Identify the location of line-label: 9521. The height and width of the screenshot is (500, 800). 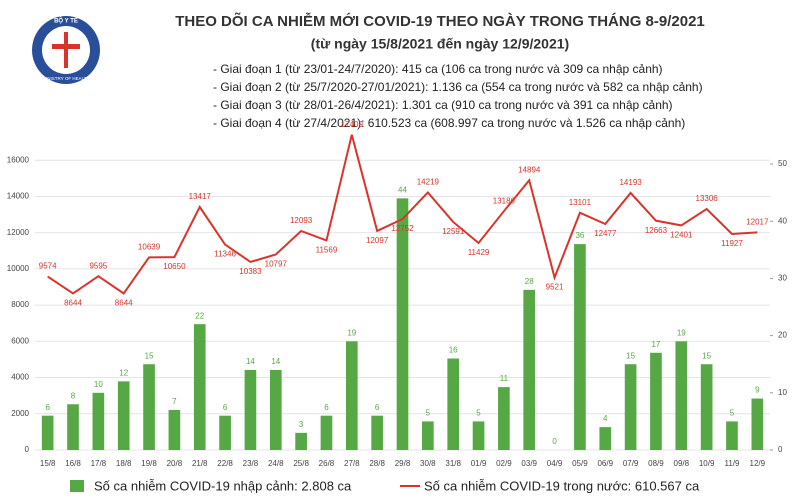
(555, 287).